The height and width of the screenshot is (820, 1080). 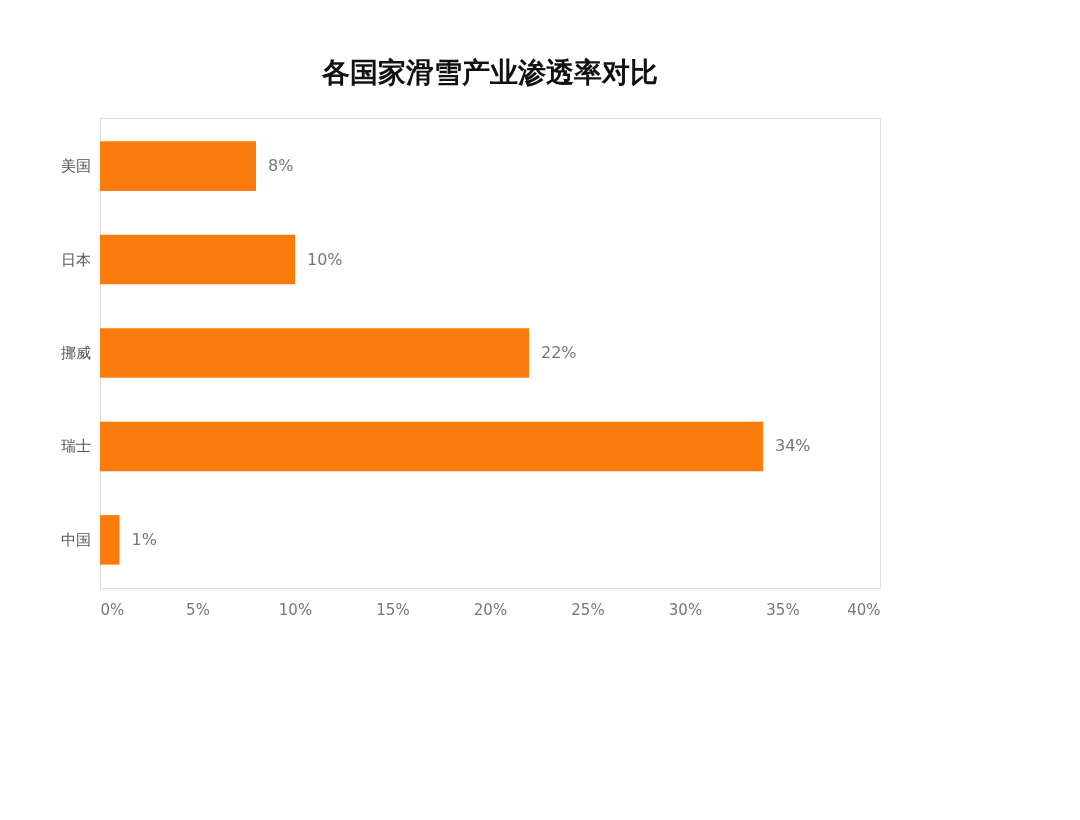 I want to click on x-tick-label: 15%, so click(x=393, y=609).